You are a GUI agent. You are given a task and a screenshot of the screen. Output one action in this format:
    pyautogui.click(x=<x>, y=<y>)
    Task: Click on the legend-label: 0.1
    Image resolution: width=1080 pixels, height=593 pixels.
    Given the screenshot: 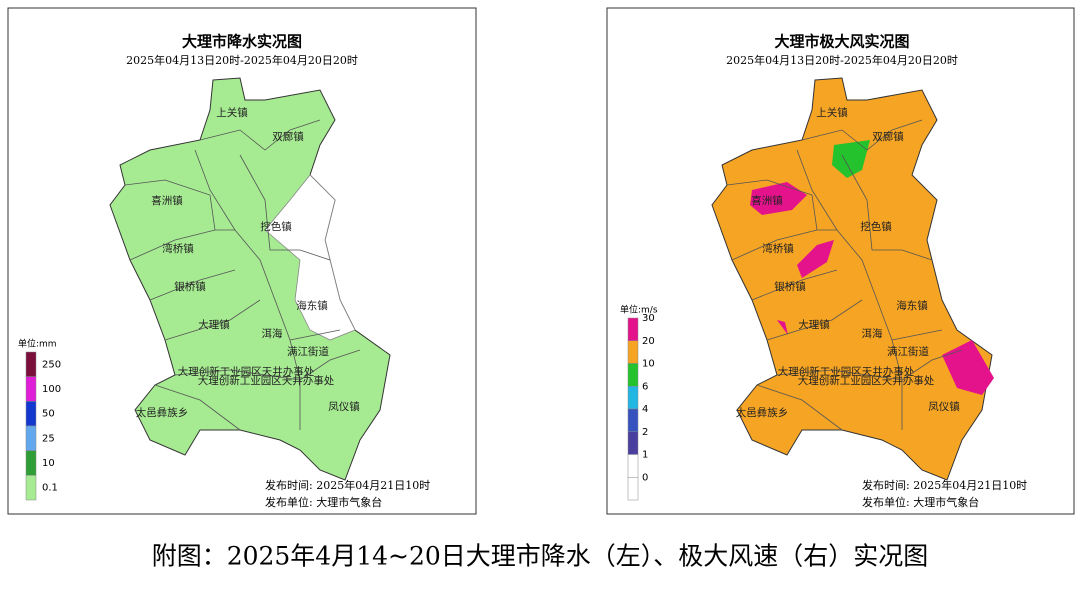 What is the action you would take?
    pyautogui.click(x=50, y=488)
    